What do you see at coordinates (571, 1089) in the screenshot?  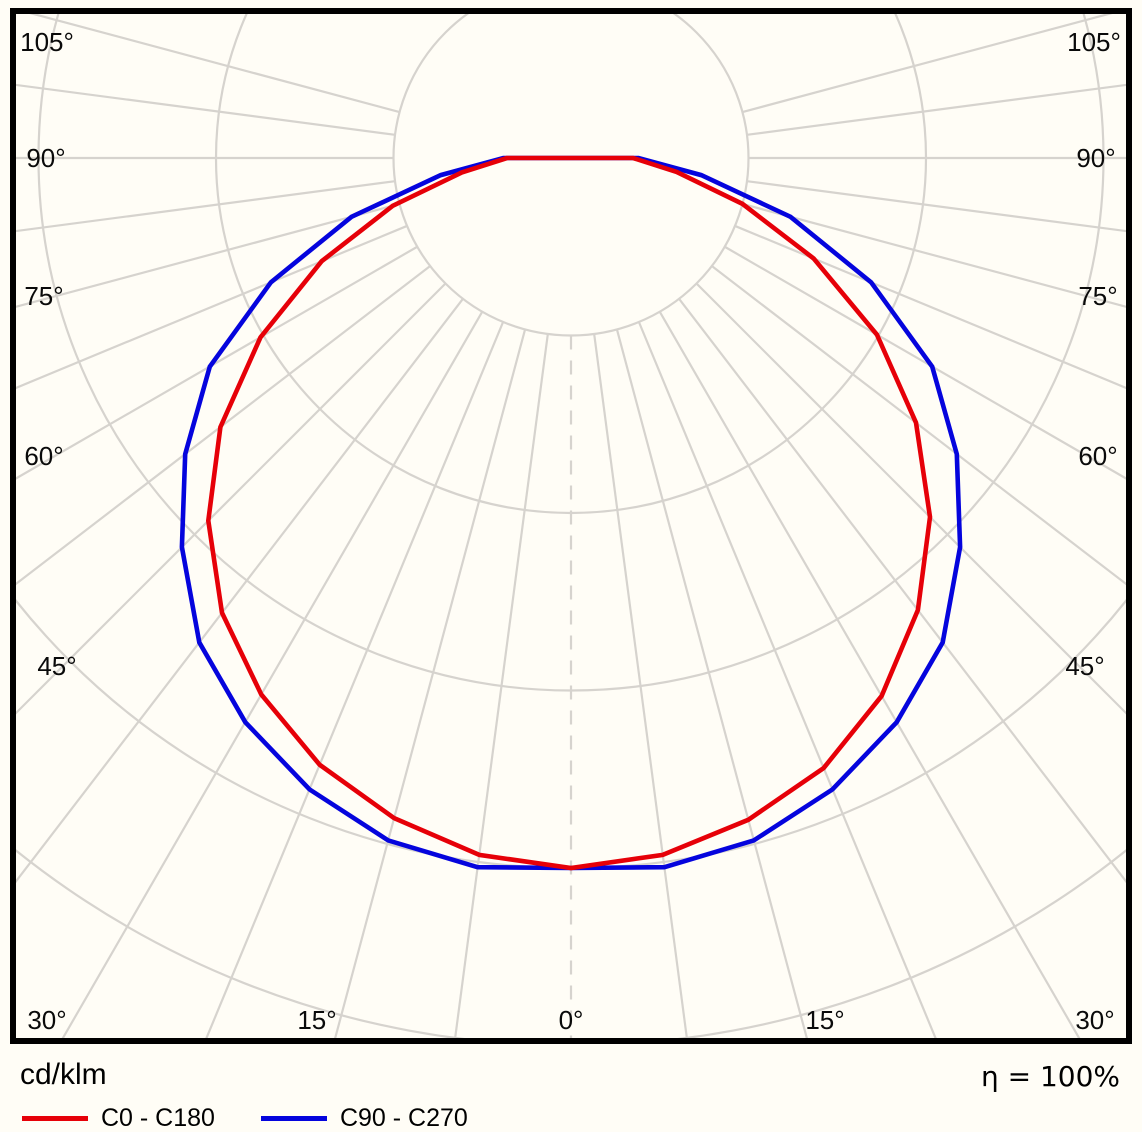 I see `legend-bar: cd/klm η = 100% C0 - C180 C90 - C270` at bounding box center [571, 1089].